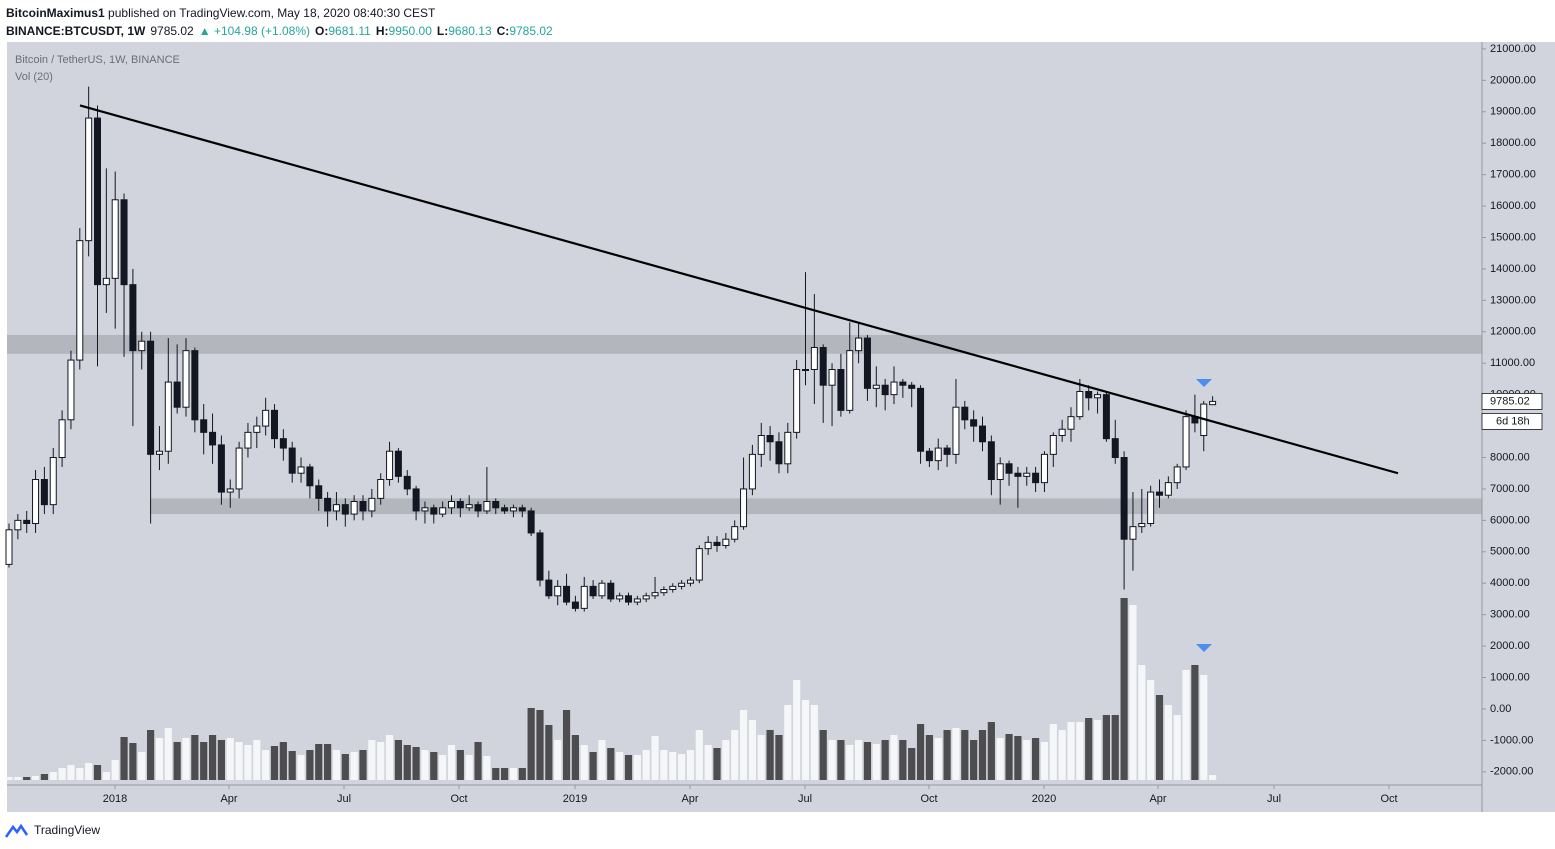  Describe the element at coordinates (470, 31) in the screenshot. I see `l-value: 9680.13` at that location.